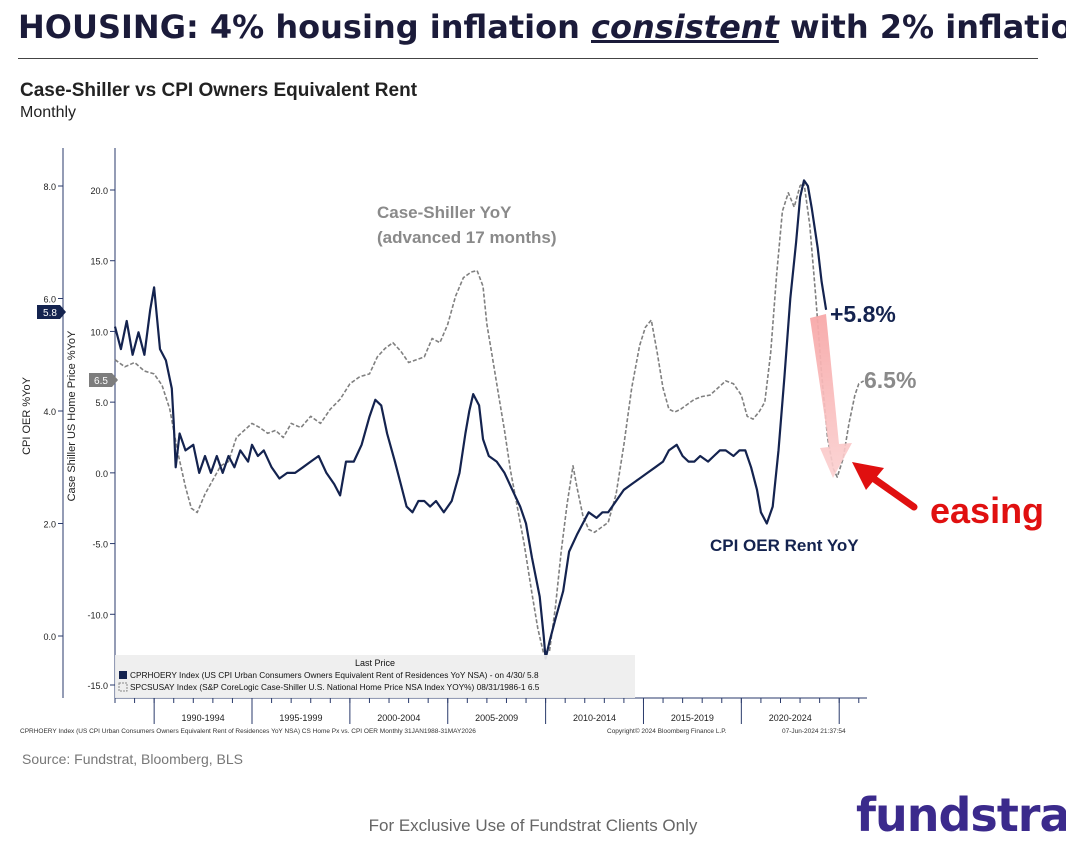 The width and height of the screenshot is (1066, 848). I want to click on legend-header: Last Price, so click(375, 663).